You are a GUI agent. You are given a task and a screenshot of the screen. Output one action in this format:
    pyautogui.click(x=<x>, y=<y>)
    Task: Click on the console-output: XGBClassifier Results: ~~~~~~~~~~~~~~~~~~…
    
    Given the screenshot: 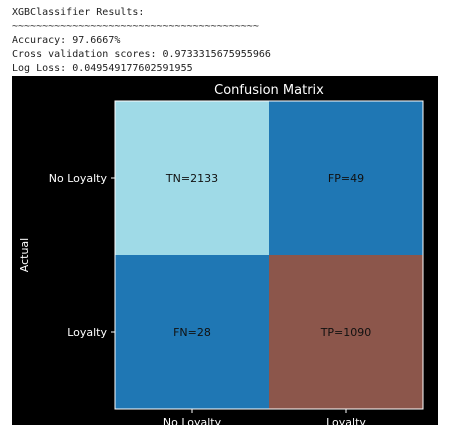 What is the action you would take?
    pyautogui.click(x=141, y=40)
    